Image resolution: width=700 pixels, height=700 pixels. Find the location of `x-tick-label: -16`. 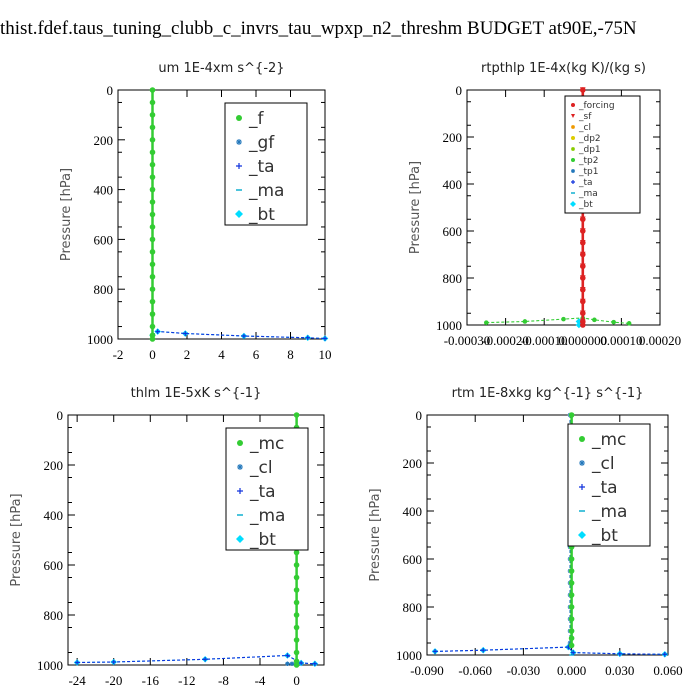

x-tick-label: -16 is located at coordinates (151, 680).